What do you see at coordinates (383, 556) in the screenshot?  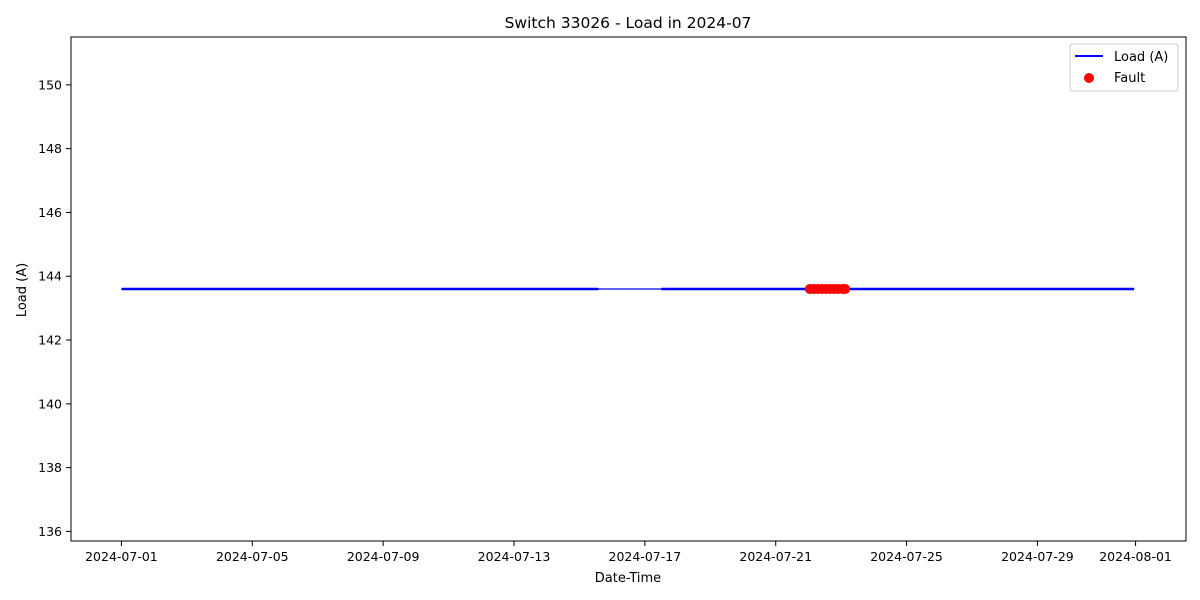 I see `x-tick-label: 2024-07-09` at bounding box center [383, 556].